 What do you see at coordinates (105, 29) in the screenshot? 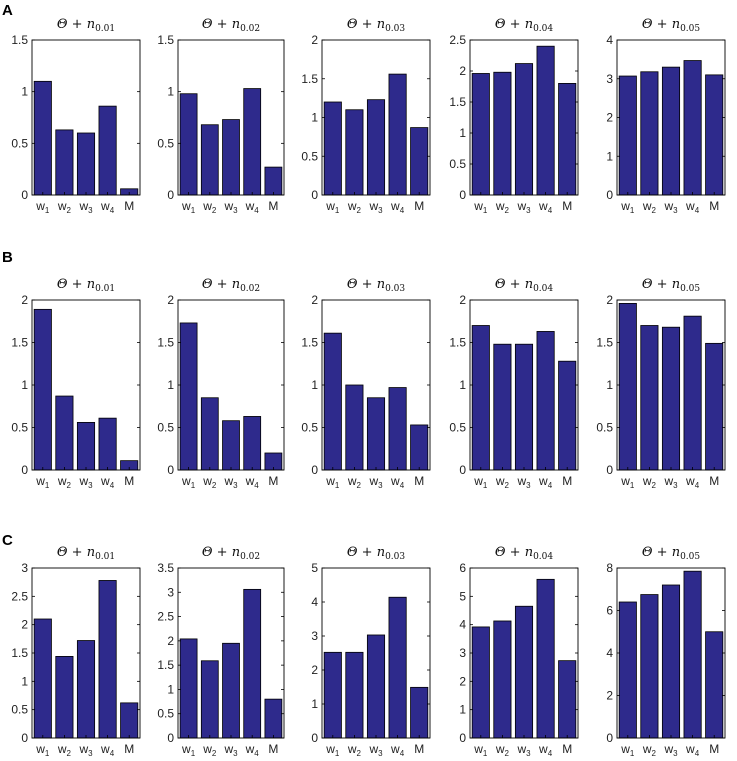
I see `title-sub: 0.01` at bounding box center [105, 29].